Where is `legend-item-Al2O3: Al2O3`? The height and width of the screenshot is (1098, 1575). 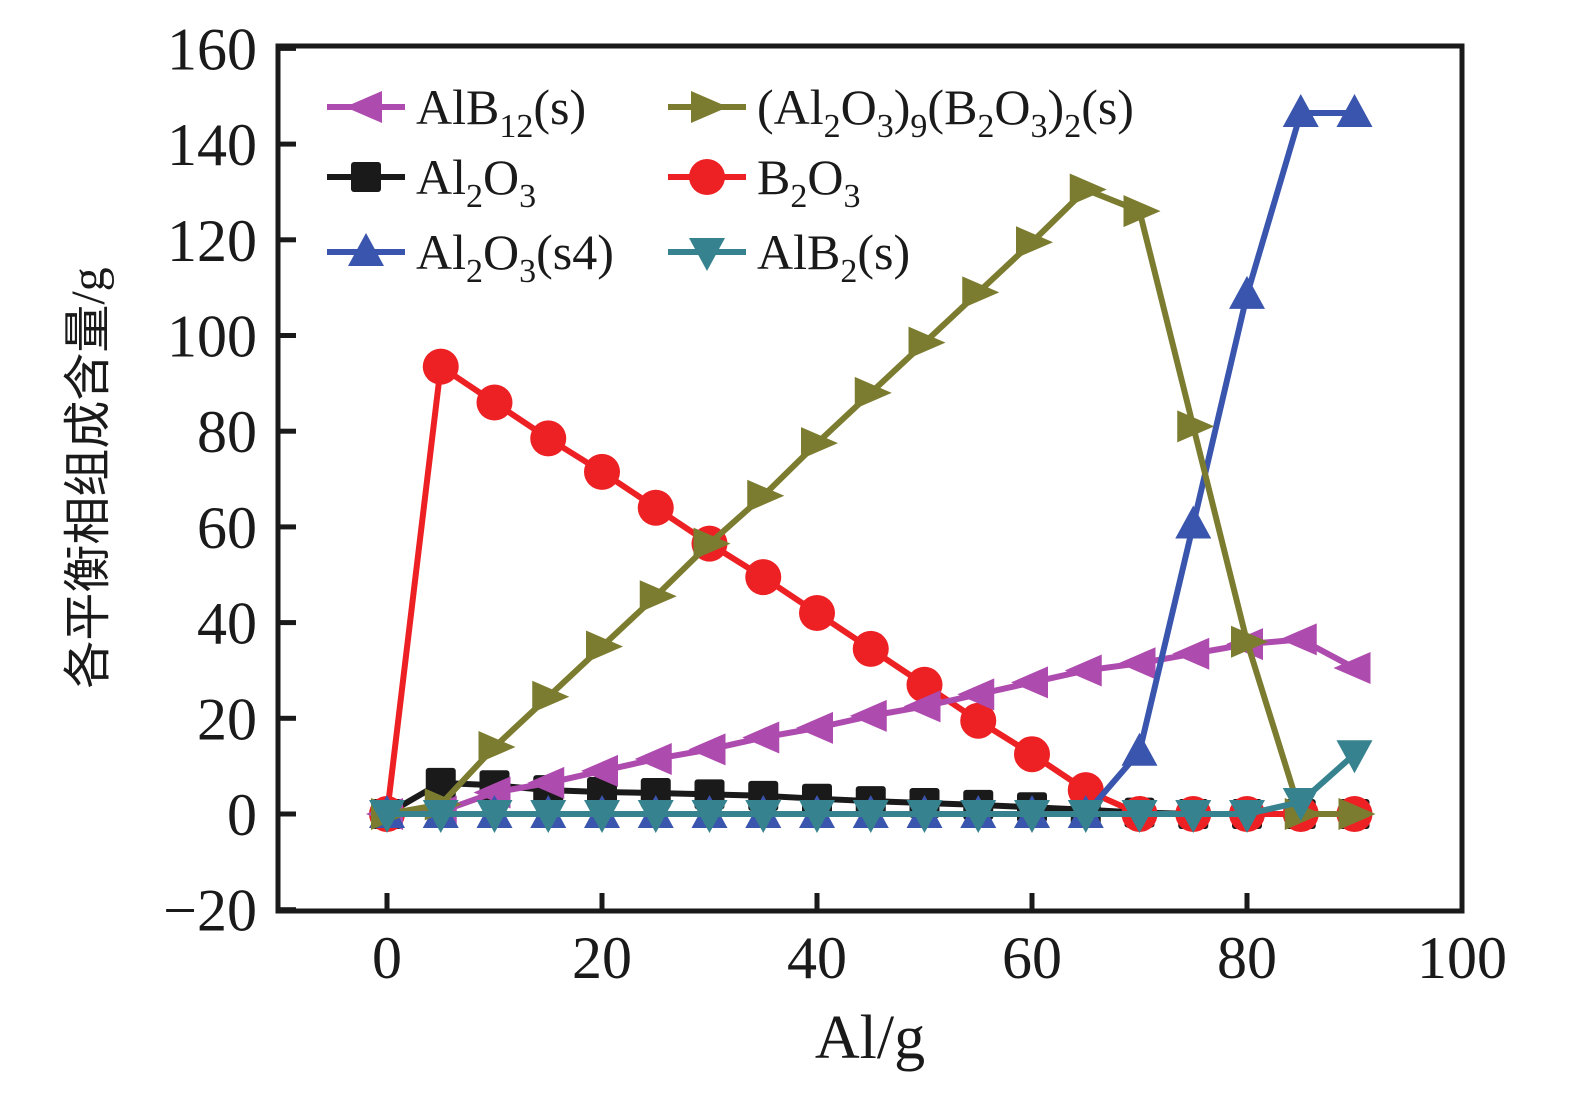 legend-item-Al2O3: Al2O3 is located at coordinates (431, 182).